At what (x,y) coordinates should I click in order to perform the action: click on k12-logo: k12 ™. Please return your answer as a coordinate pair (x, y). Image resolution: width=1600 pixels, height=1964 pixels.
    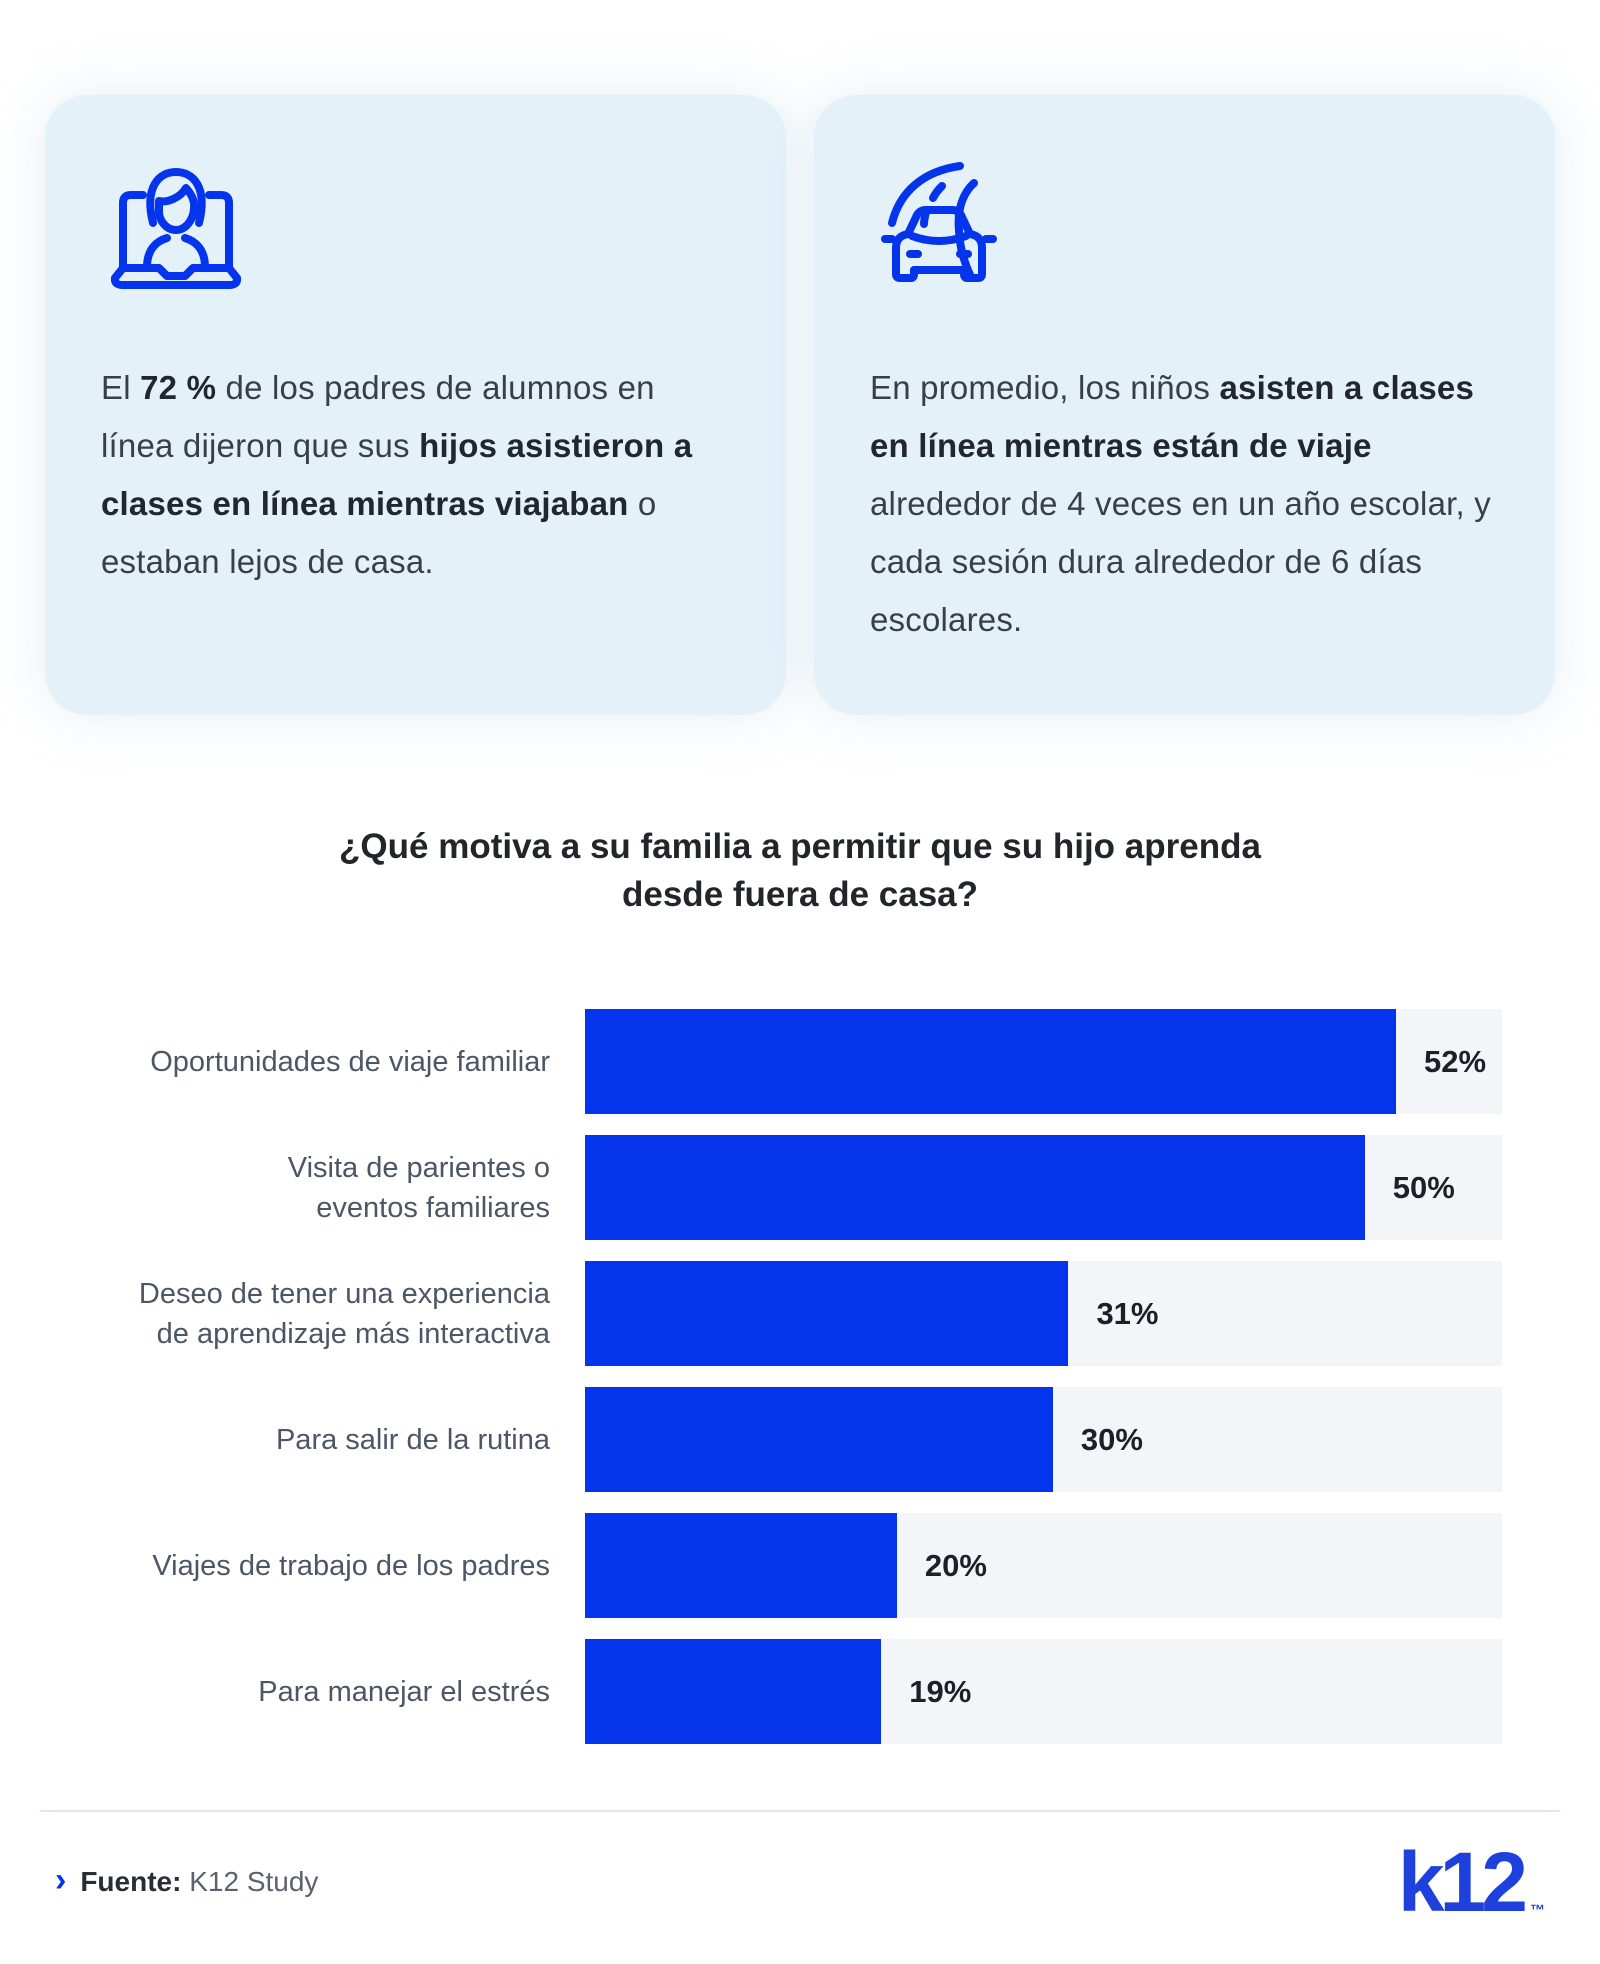
    Looking at the image, I should click on (1471, 1882).